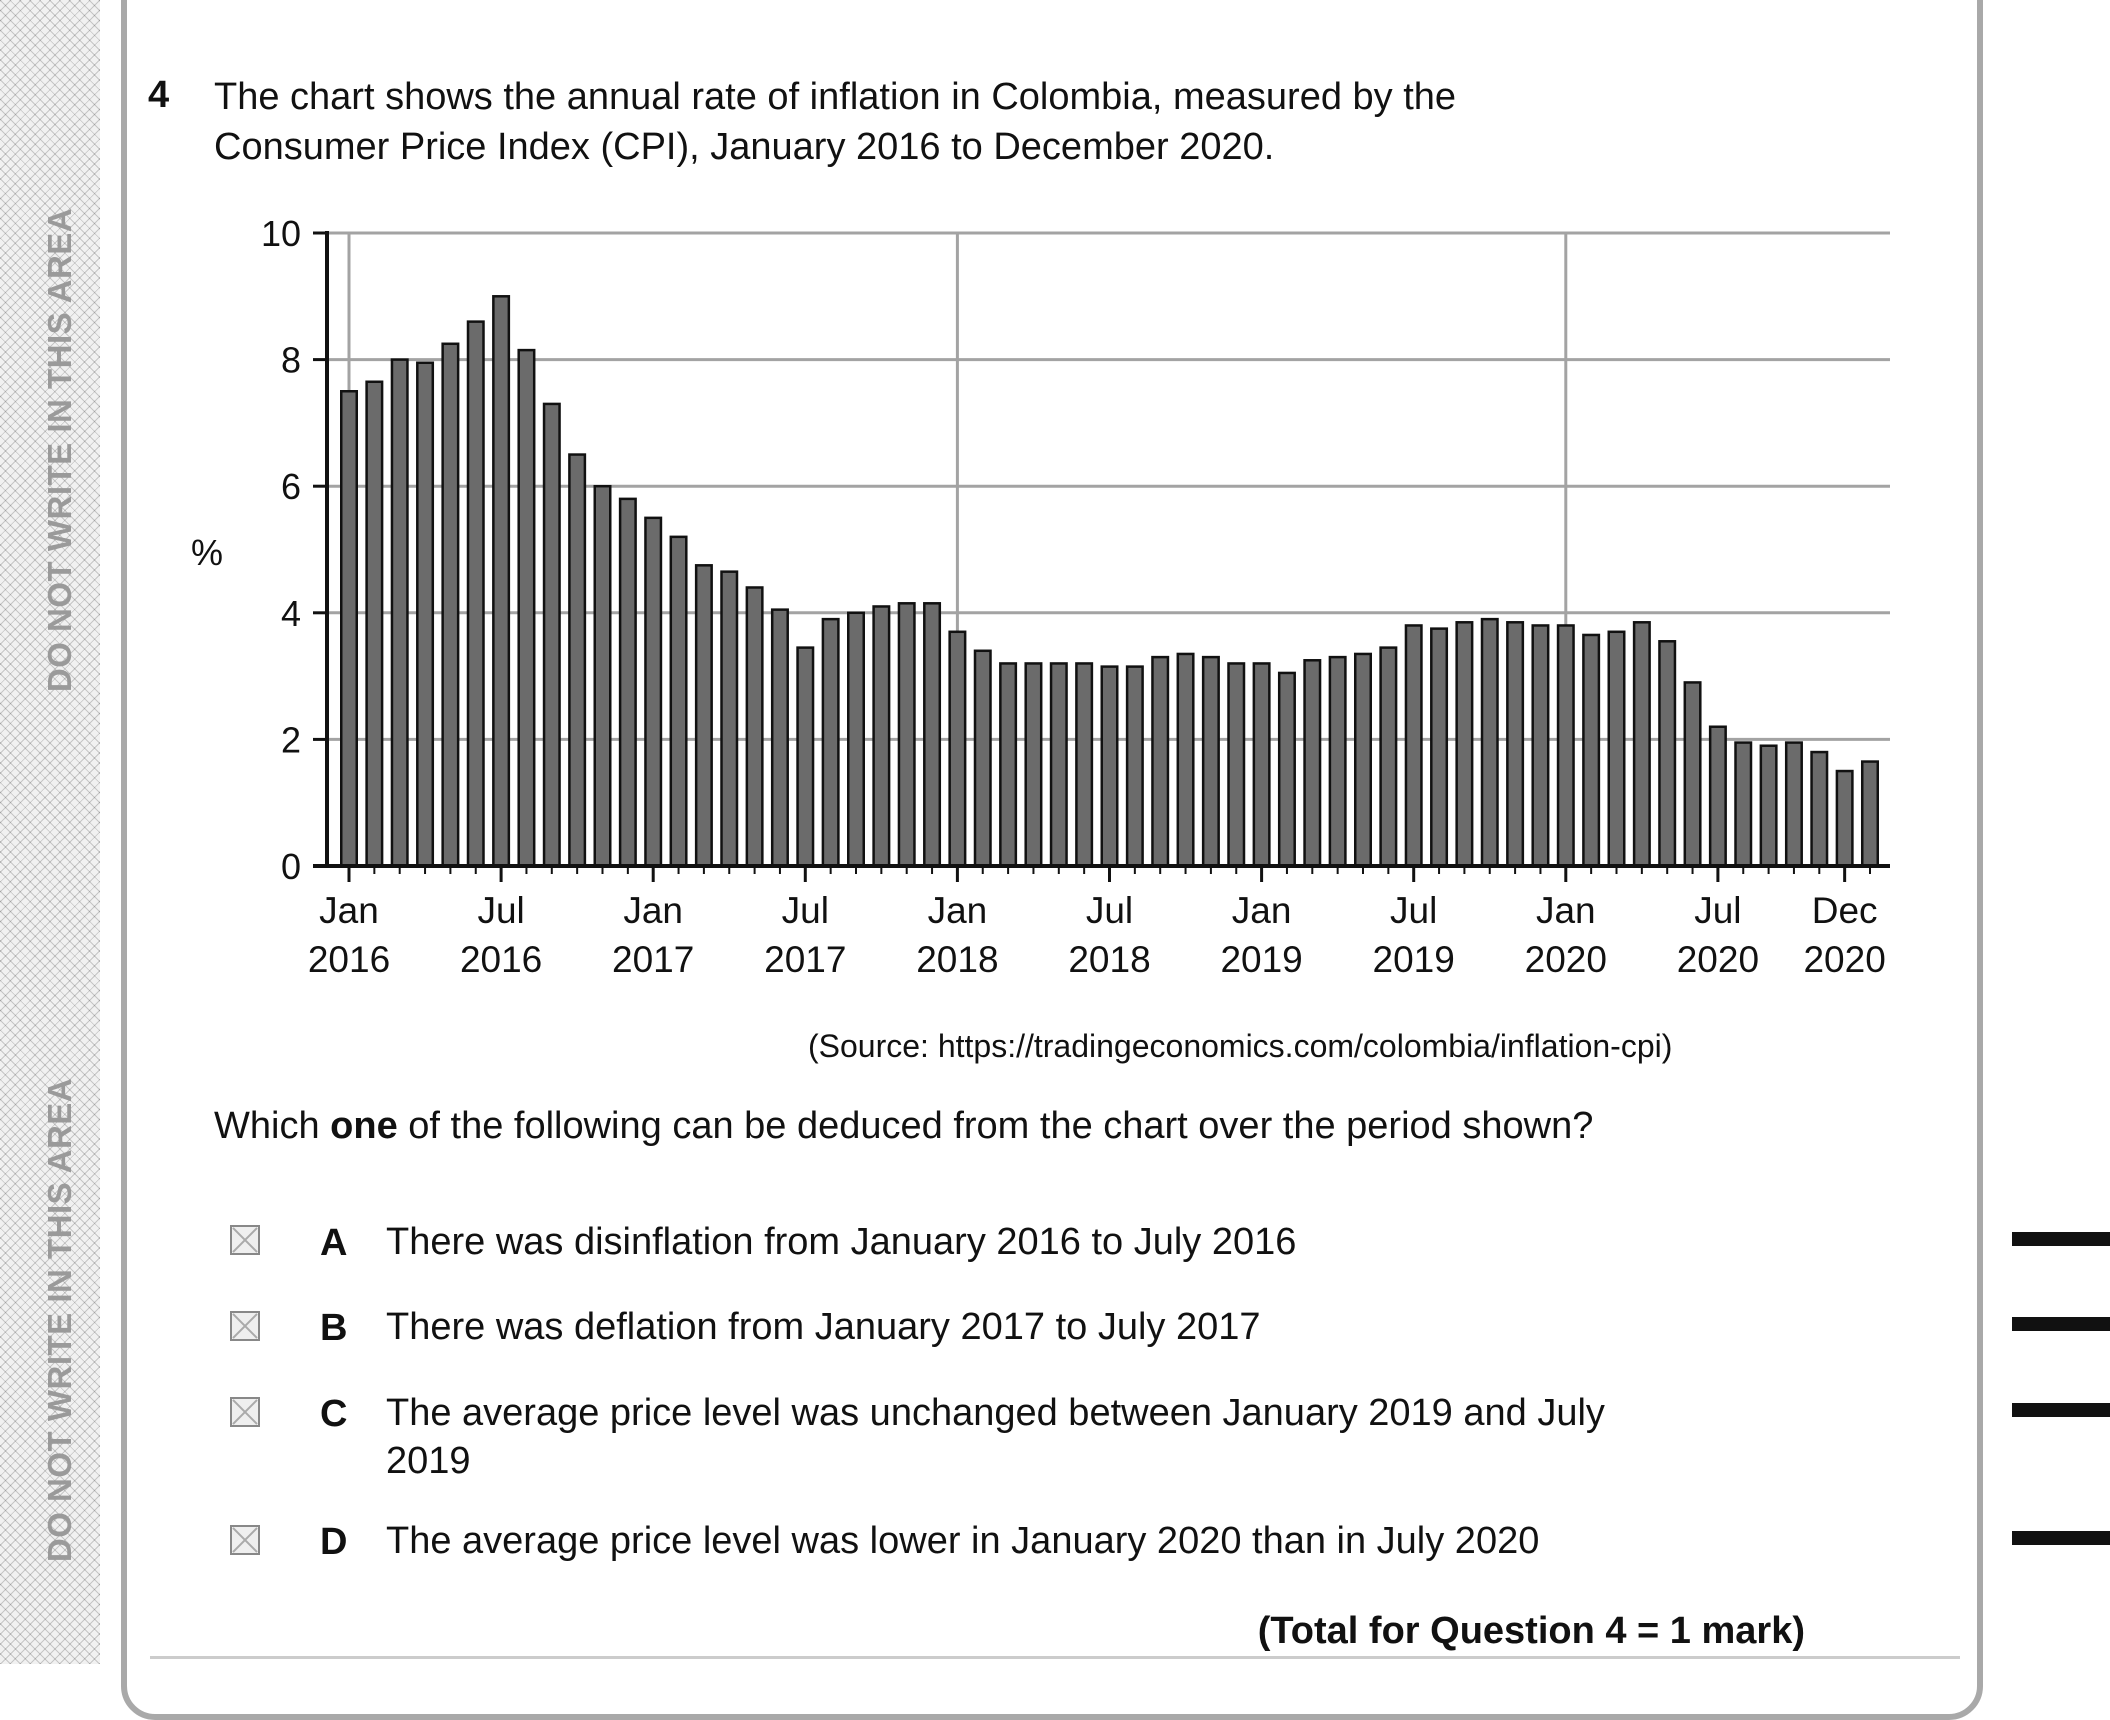 The image size is (2110, 1720). What do you see at coordinates (245, 1540) in the screenshot?
I see `option-d-checkbox` at bounding box center [245, 1540].